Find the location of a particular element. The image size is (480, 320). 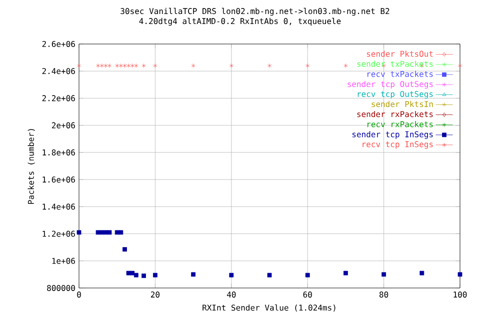

legend-label: recv rxPackets is located at coordinates (400, 124).